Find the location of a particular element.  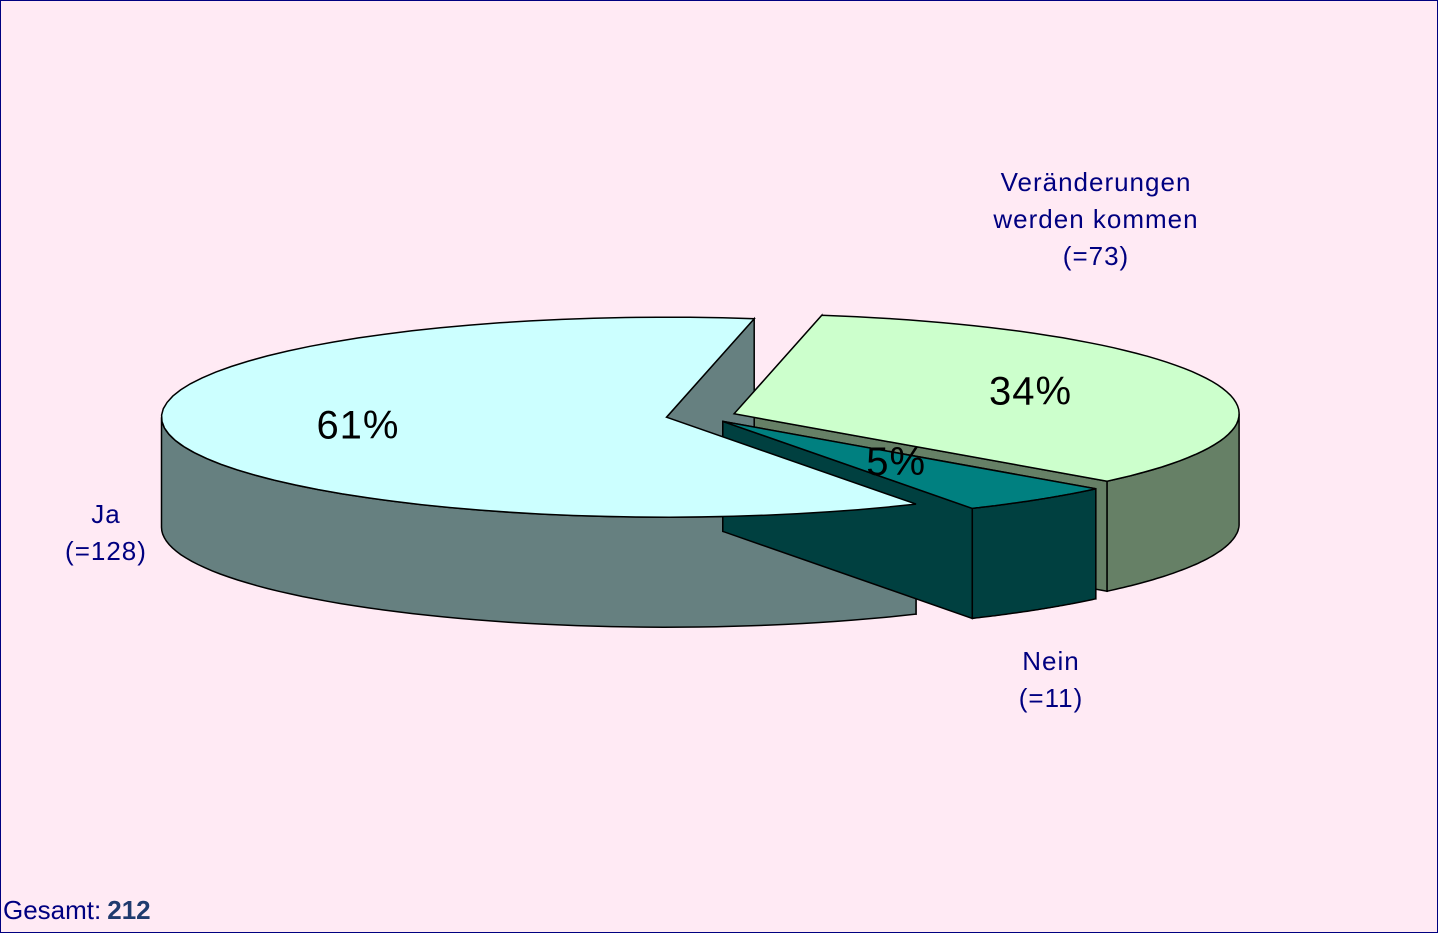

value-label: 34% is located at coordinates (1030, 391).